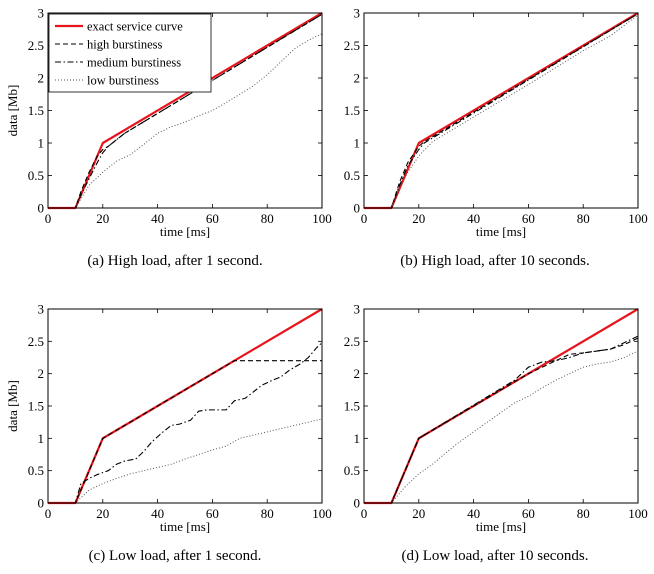  I want to click on caption-c-text: Low load, after 1 second., so click(185, 556).